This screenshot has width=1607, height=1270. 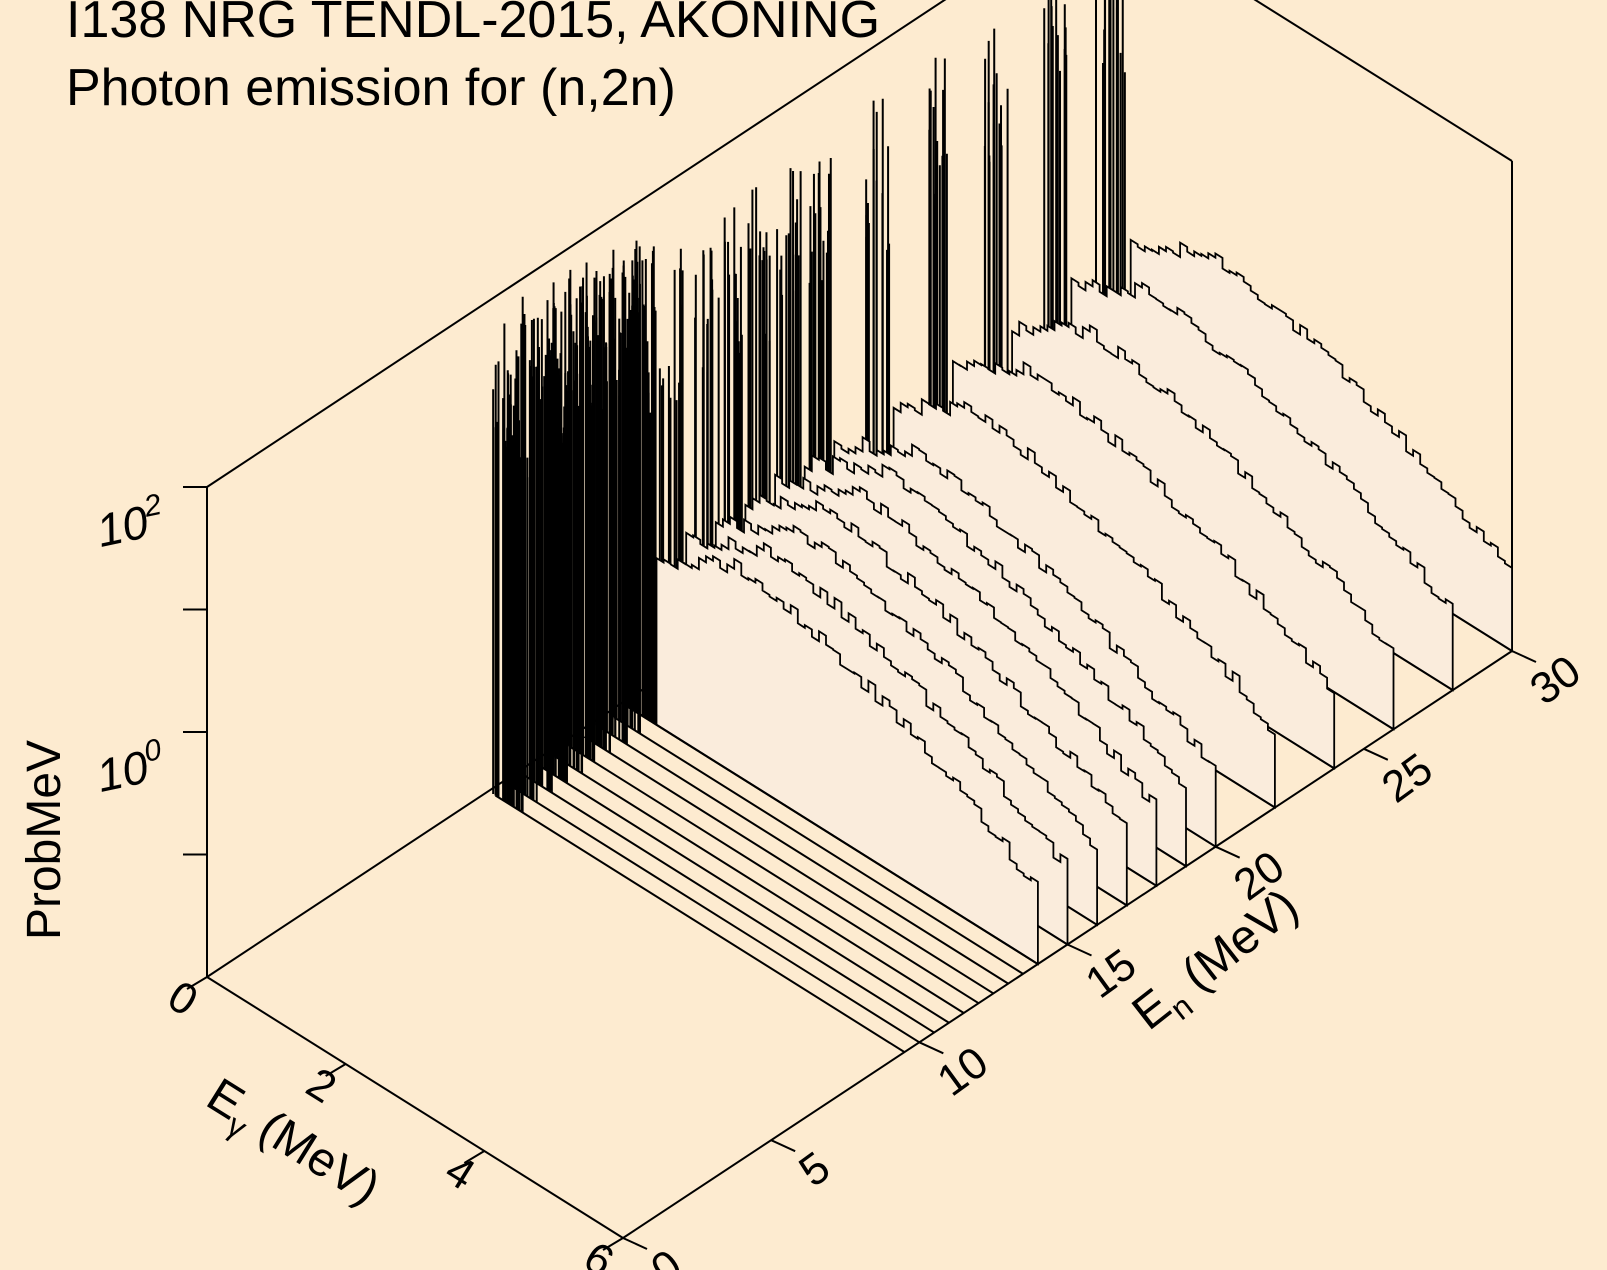 I want to click on x-tick-label: 2, so click(x=321, y=1085).